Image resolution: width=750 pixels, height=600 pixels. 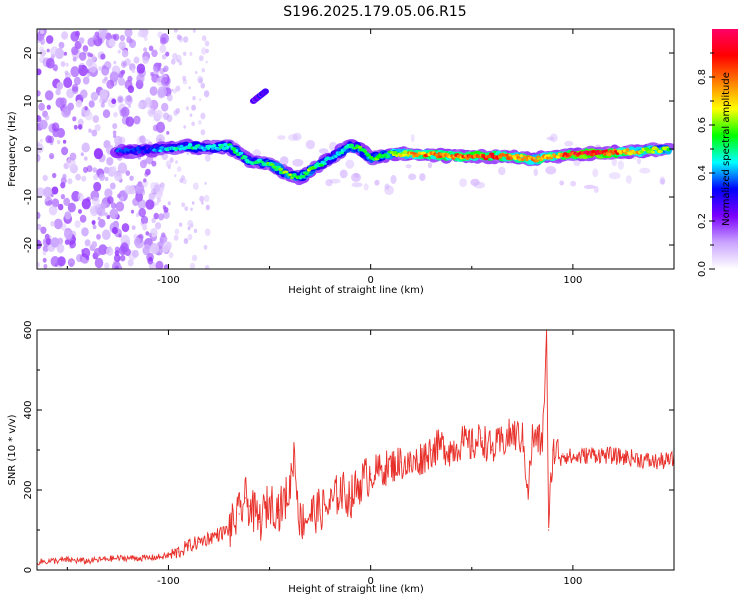 What do you see at coordinates (28, 489) in the screenshot?
I see `y-tick-label: 200` at bounding box center [28, 489].